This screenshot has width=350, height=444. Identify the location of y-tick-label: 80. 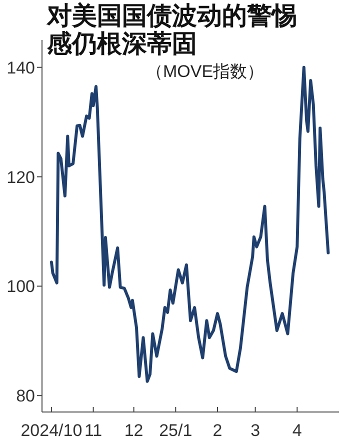
(25, 396).